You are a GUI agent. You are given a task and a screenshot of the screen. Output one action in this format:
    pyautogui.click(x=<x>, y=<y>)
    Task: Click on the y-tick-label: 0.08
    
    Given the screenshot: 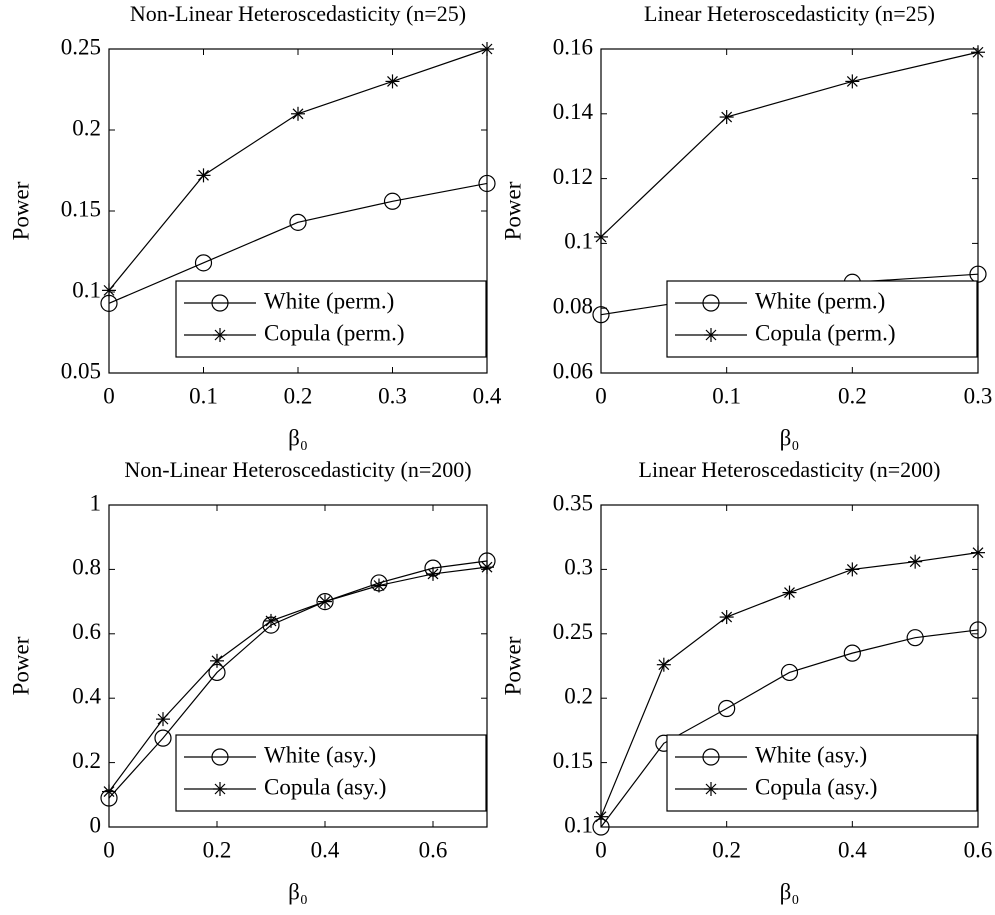 What is the action you would take?
    pyautogui.click(x=573, y=305)
    